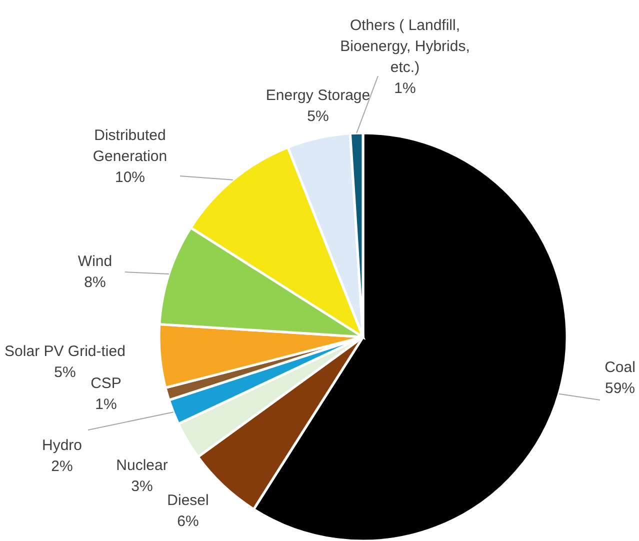 Image resolution: width=639 pixels, height=541 pixels. I want to click on data-label: 3%, so click(142, 486).